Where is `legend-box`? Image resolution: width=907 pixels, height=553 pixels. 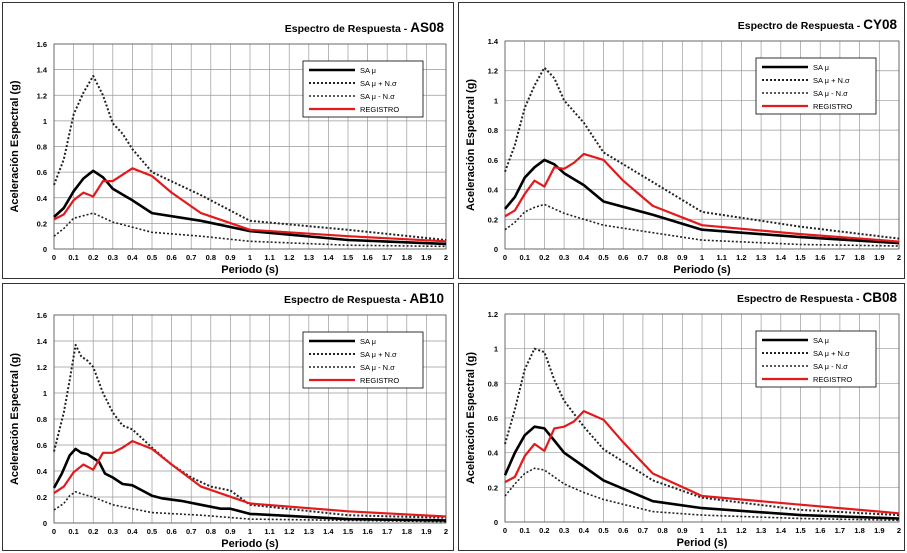
legend-box is located at coordinates (363, 89).